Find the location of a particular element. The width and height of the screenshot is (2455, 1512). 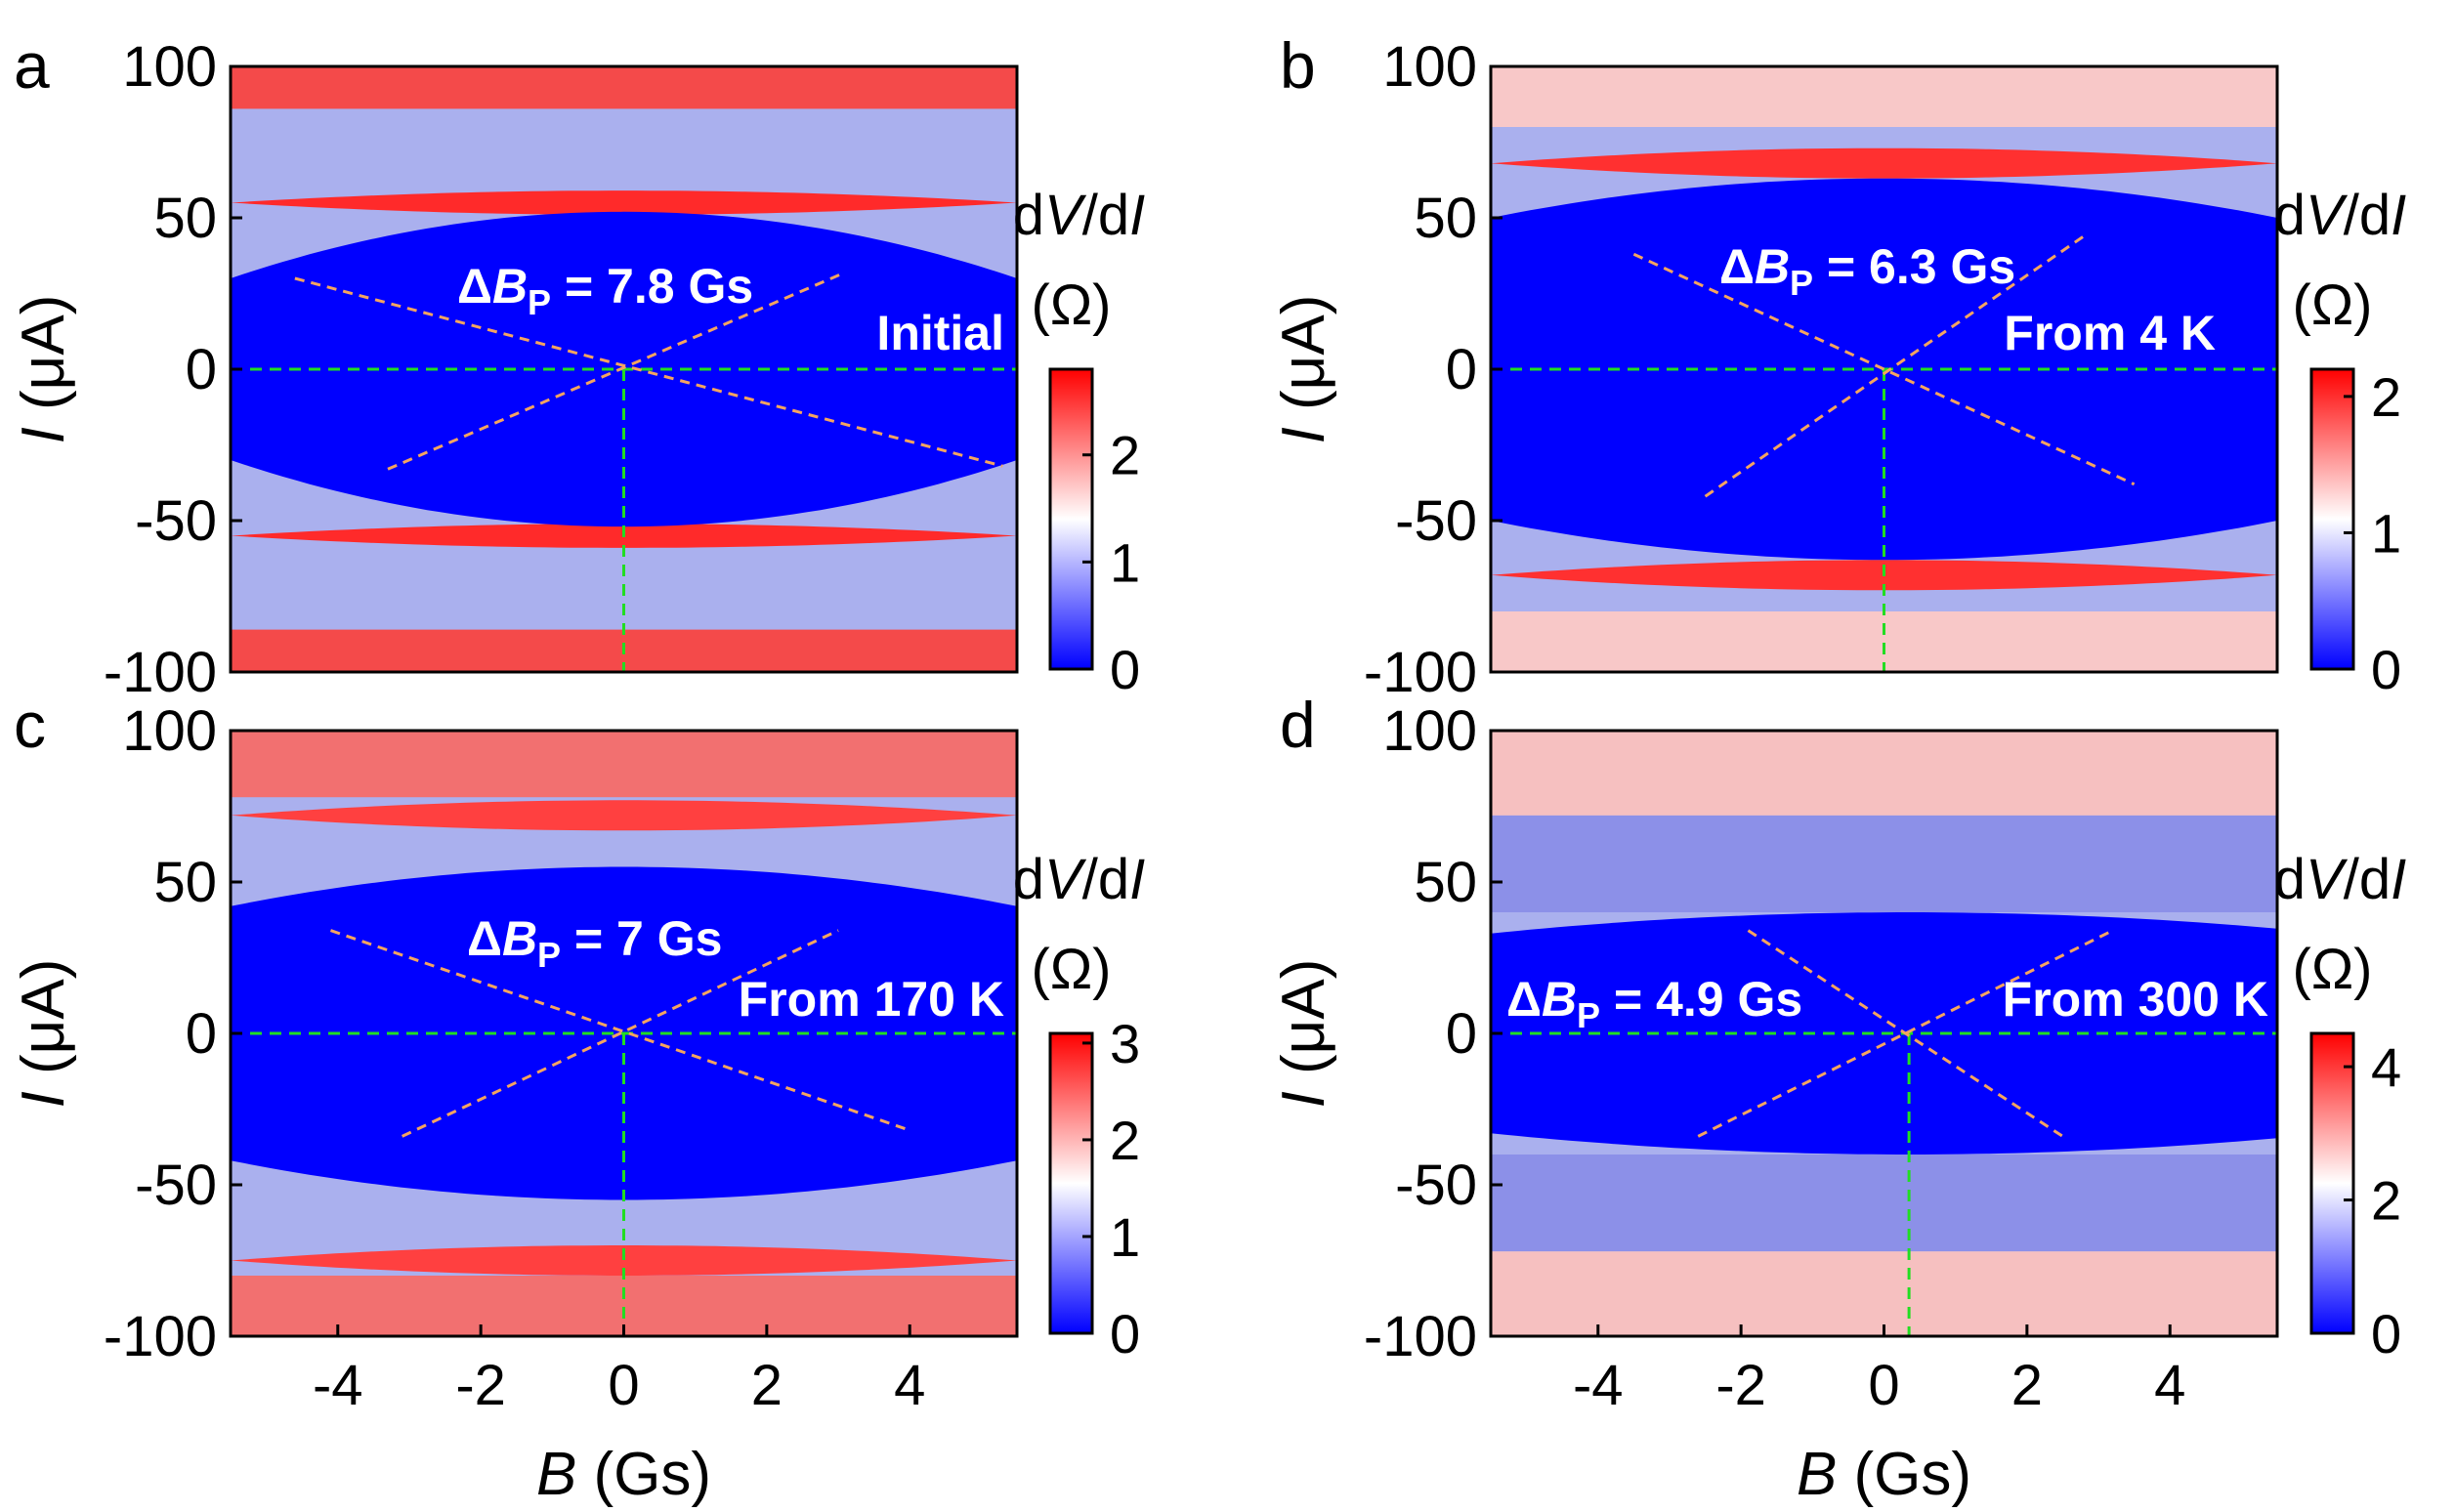

heatmap-d is located at coordinates (1884, 1033).